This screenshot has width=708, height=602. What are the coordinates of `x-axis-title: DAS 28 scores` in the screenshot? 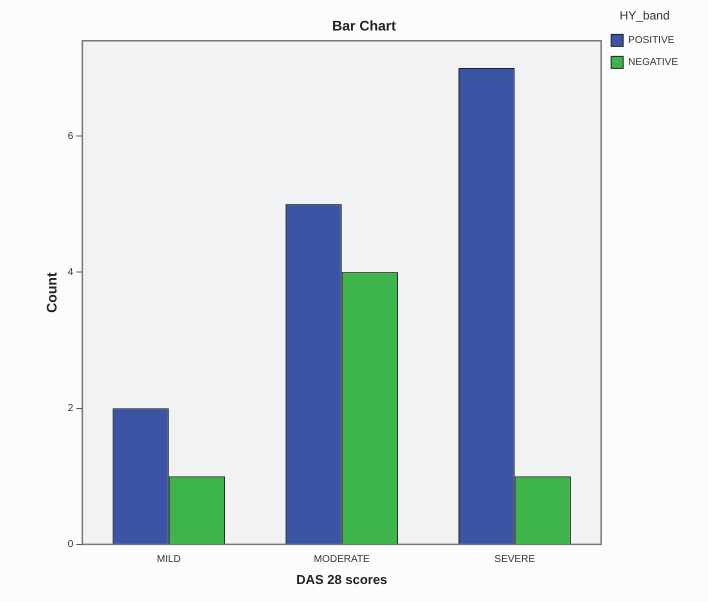 It's located at (342, 579).